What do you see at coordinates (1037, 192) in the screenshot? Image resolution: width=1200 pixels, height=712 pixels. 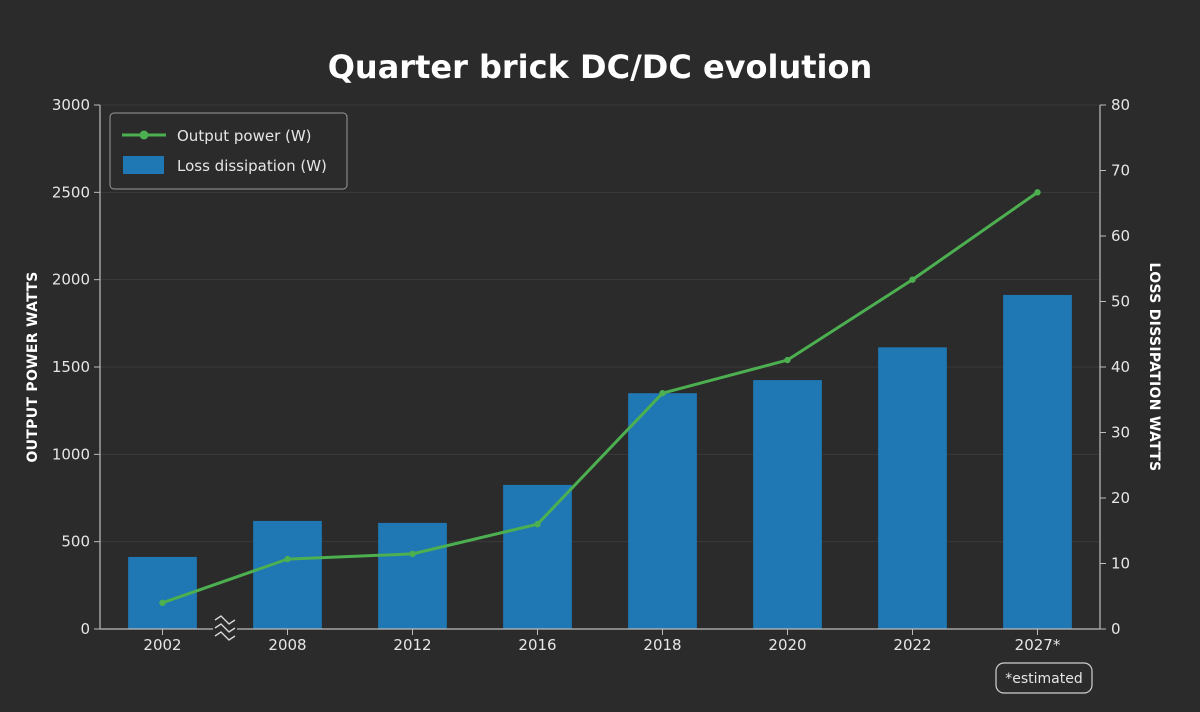 I see `point-2027*` at bounding box center [1037, 192].